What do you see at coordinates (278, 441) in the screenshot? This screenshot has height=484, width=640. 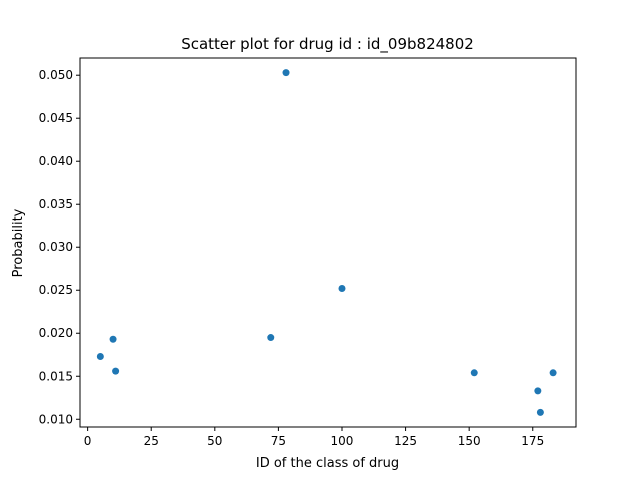 I see `x-tick-label: 75` at bounding box center [278, 441].